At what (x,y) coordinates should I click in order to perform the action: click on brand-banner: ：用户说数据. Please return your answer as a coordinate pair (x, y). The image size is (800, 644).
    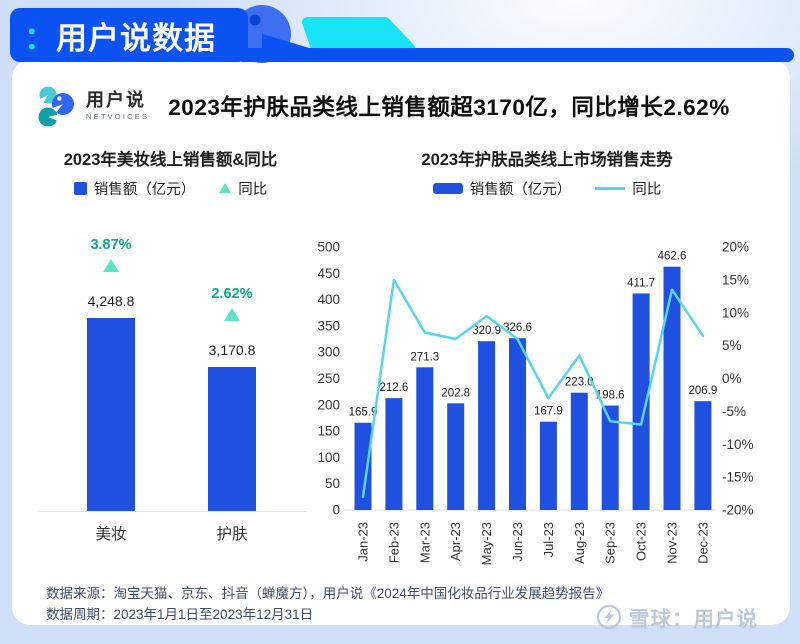
    Looking at the image, I should click on (120, 35).